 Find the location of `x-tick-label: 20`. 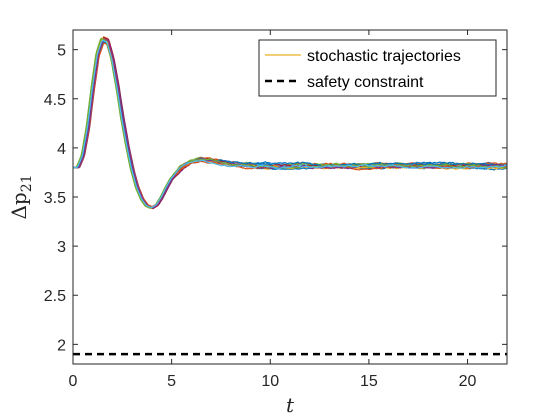

x-tick-label: 20 is located at coordinates (468, 381).